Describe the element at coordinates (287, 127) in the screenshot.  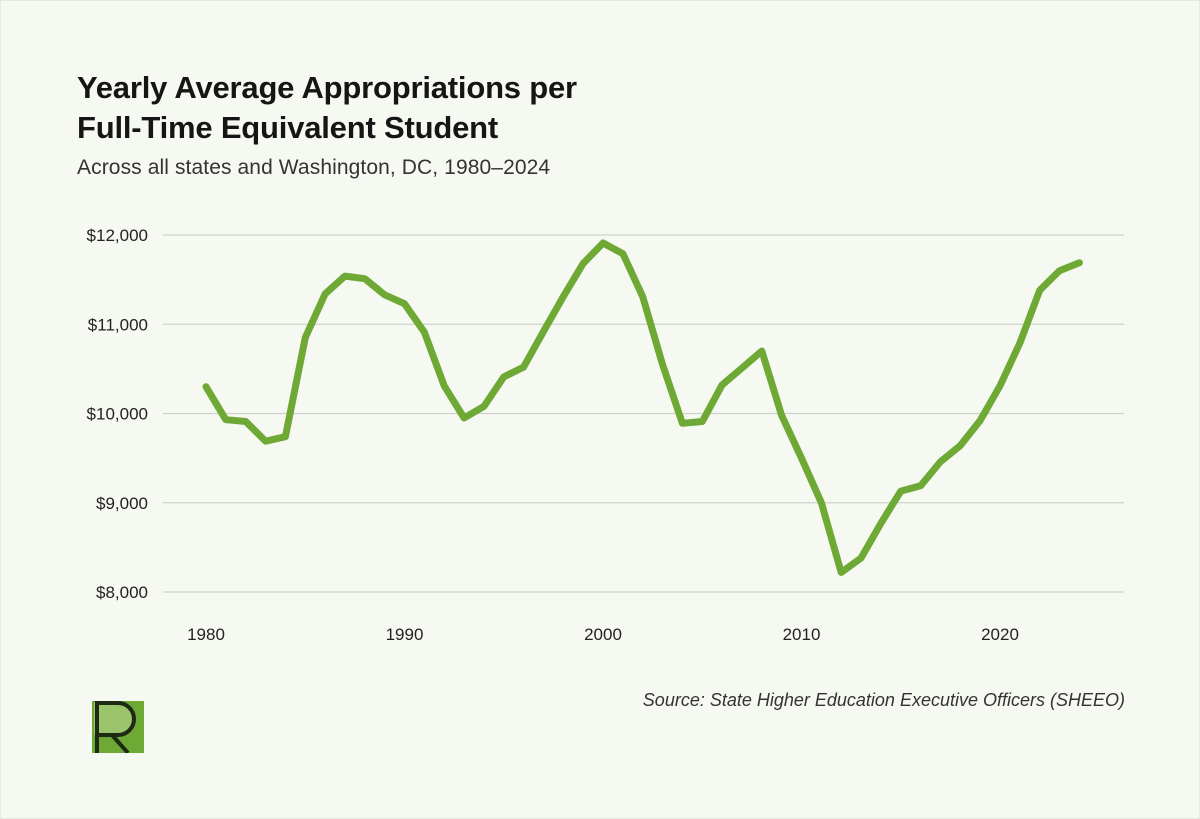
I see `title-line-2: Full-Time Equivalent Student` at that location.